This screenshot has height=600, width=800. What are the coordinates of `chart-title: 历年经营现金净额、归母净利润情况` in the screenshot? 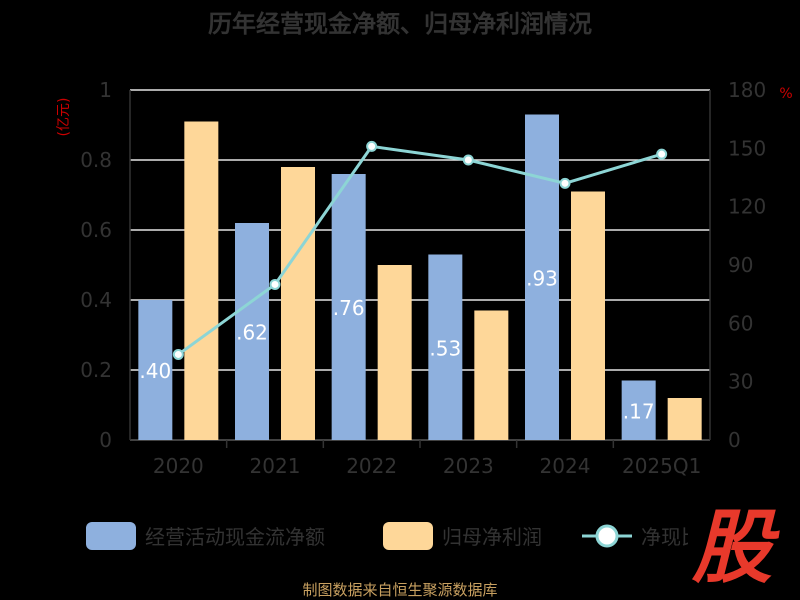 It's located at (400, 24).